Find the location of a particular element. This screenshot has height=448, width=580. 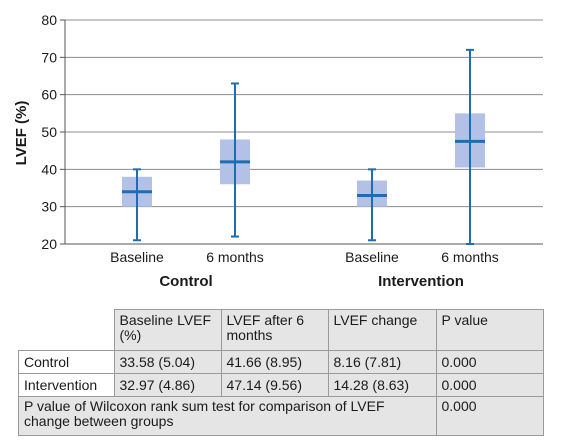

table-header-cell: LVEF after 6 months is located at coordinates (274, 330).